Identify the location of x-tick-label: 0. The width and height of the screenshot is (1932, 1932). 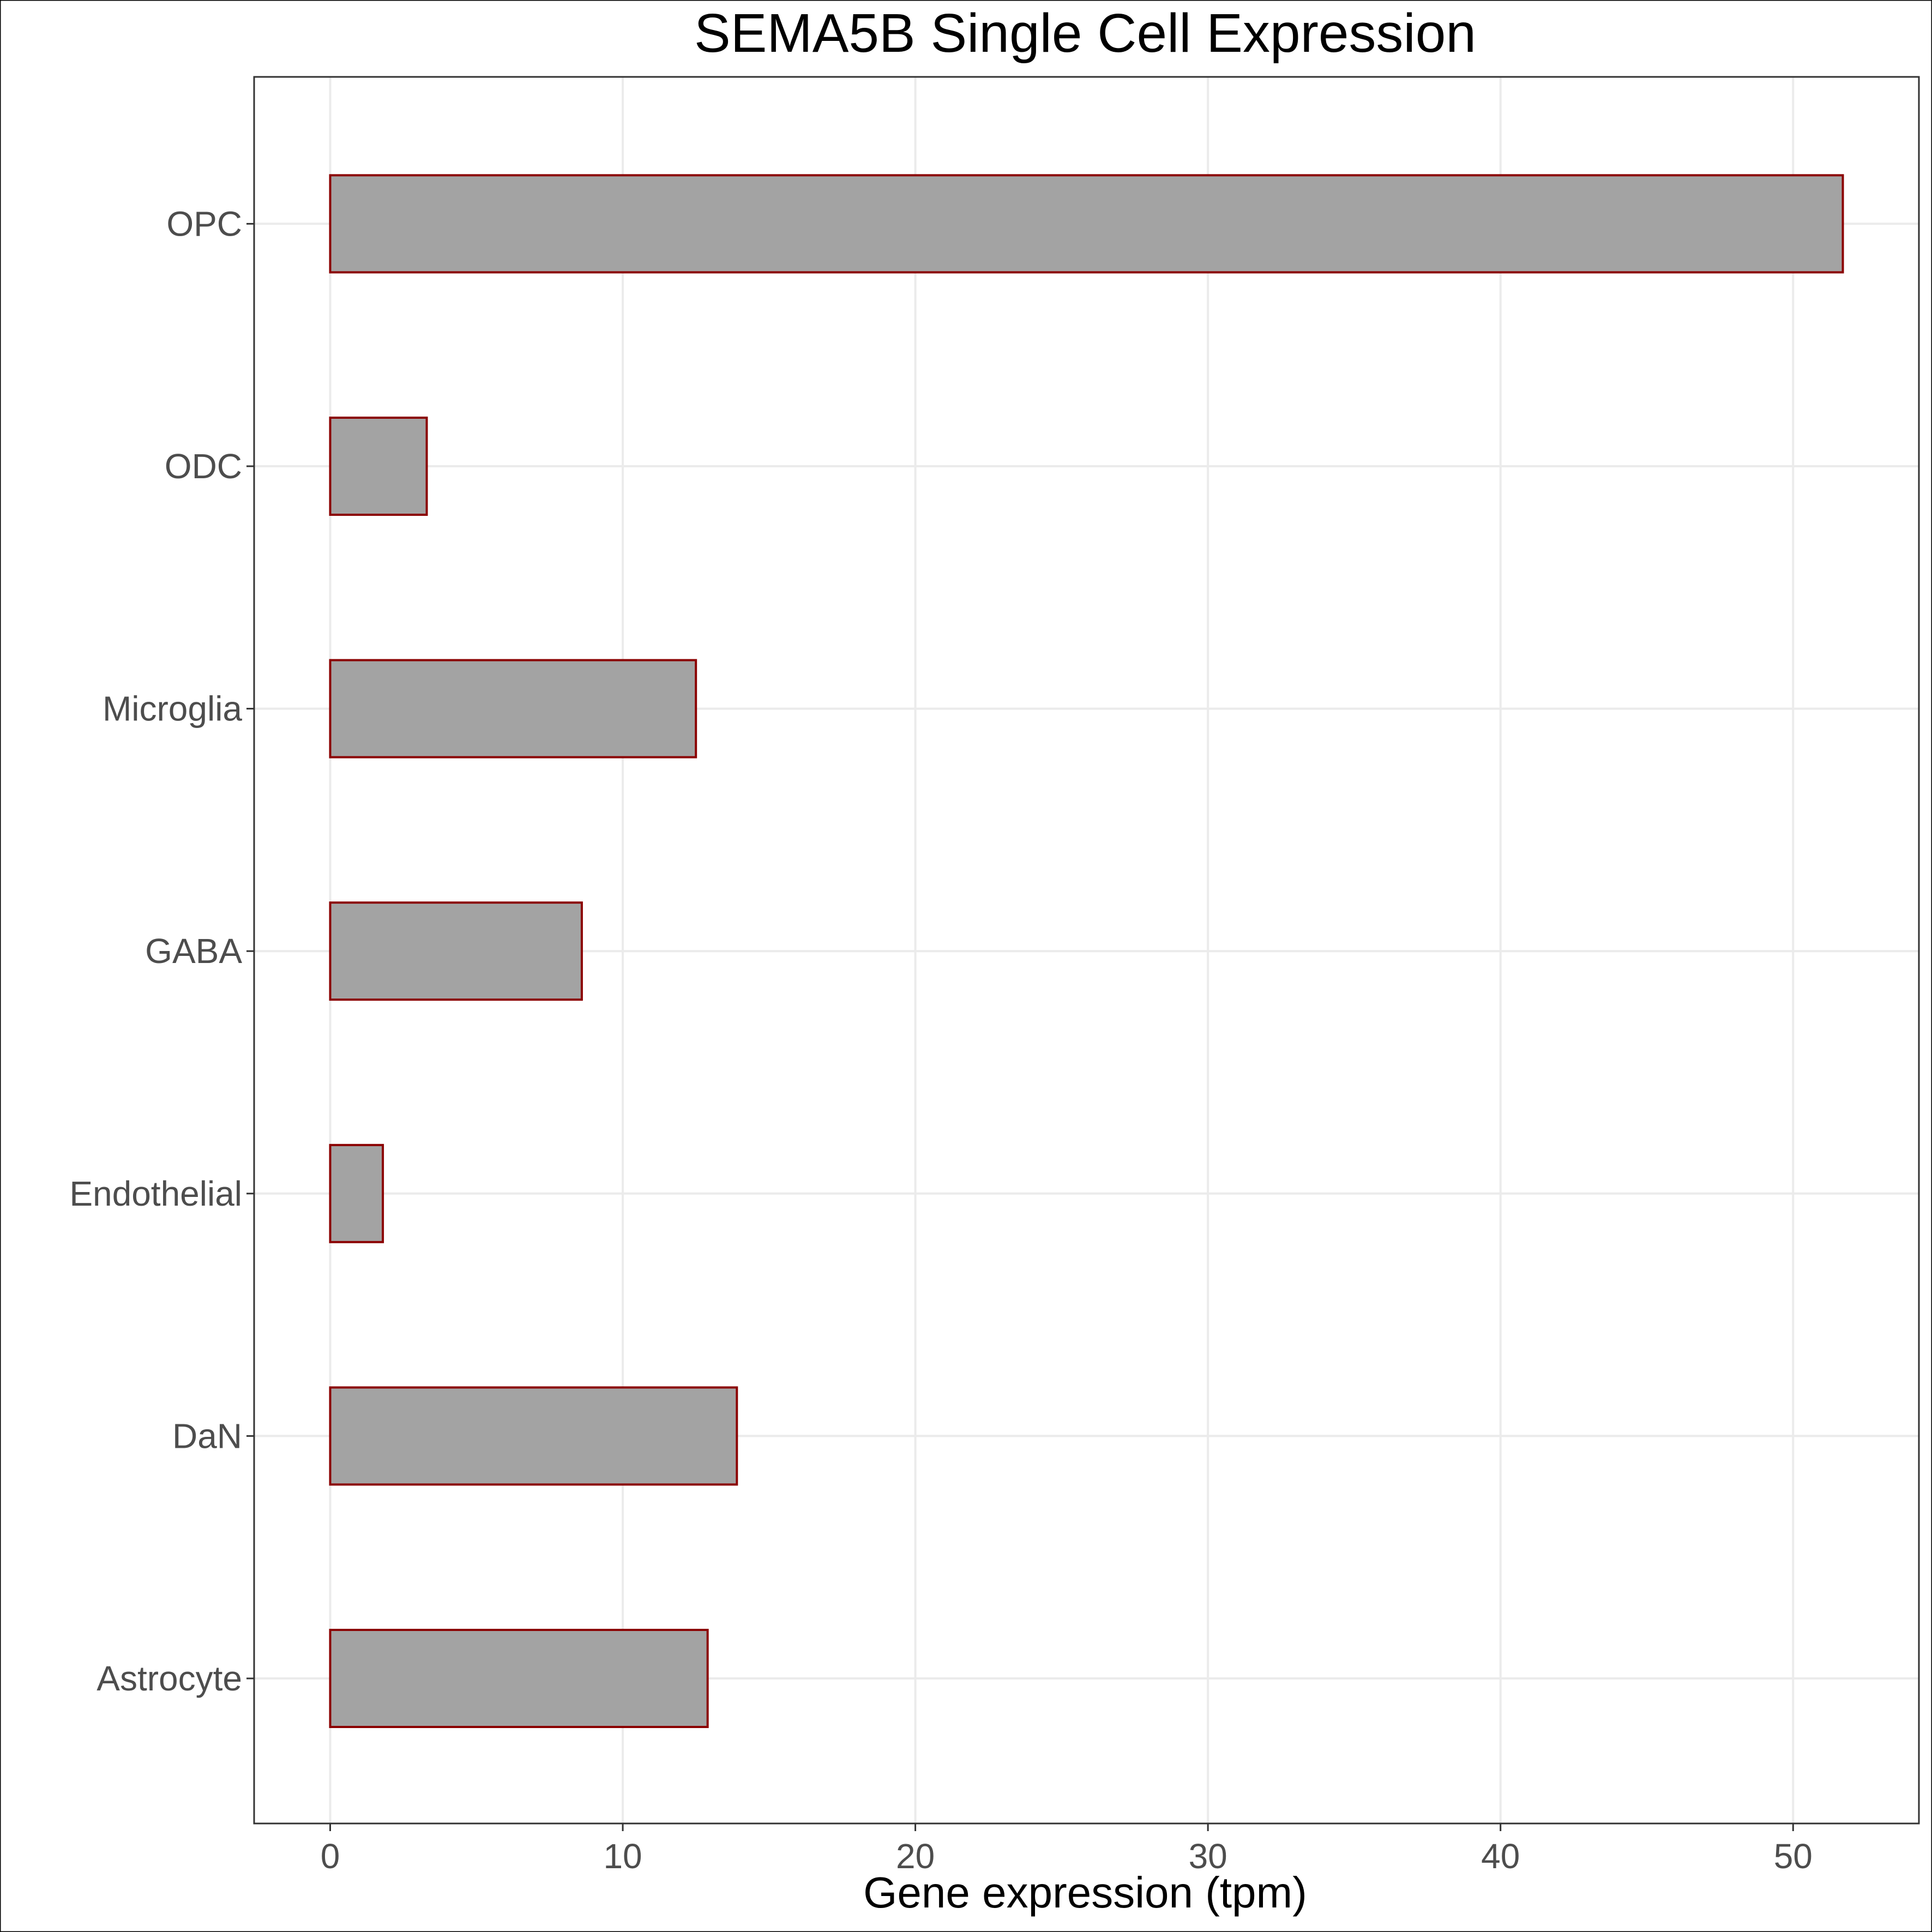
(330, 1856).